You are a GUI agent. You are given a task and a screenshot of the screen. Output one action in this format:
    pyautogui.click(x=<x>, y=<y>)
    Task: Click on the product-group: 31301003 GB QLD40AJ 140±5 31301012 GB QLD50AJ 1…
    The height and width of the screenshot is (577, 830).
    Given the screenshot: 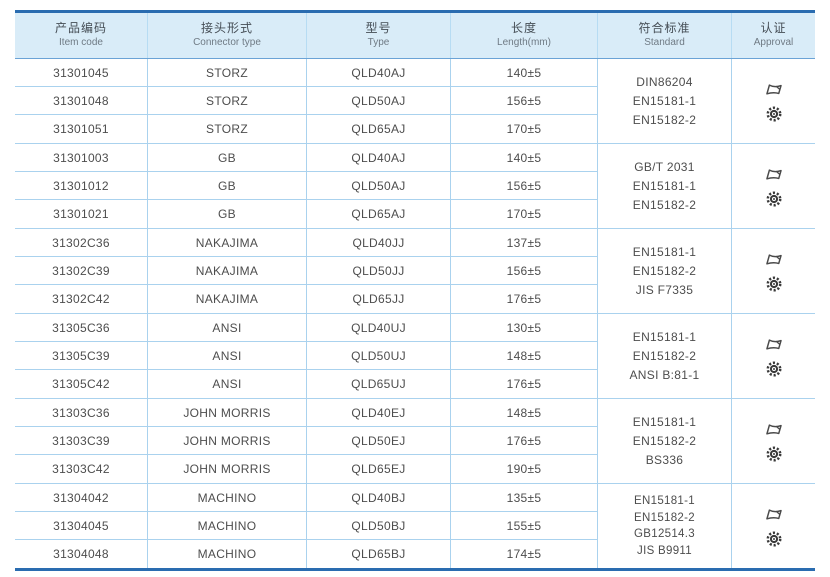 What is the action you would take?
    pyautogui.click(x=415, y=186)
    